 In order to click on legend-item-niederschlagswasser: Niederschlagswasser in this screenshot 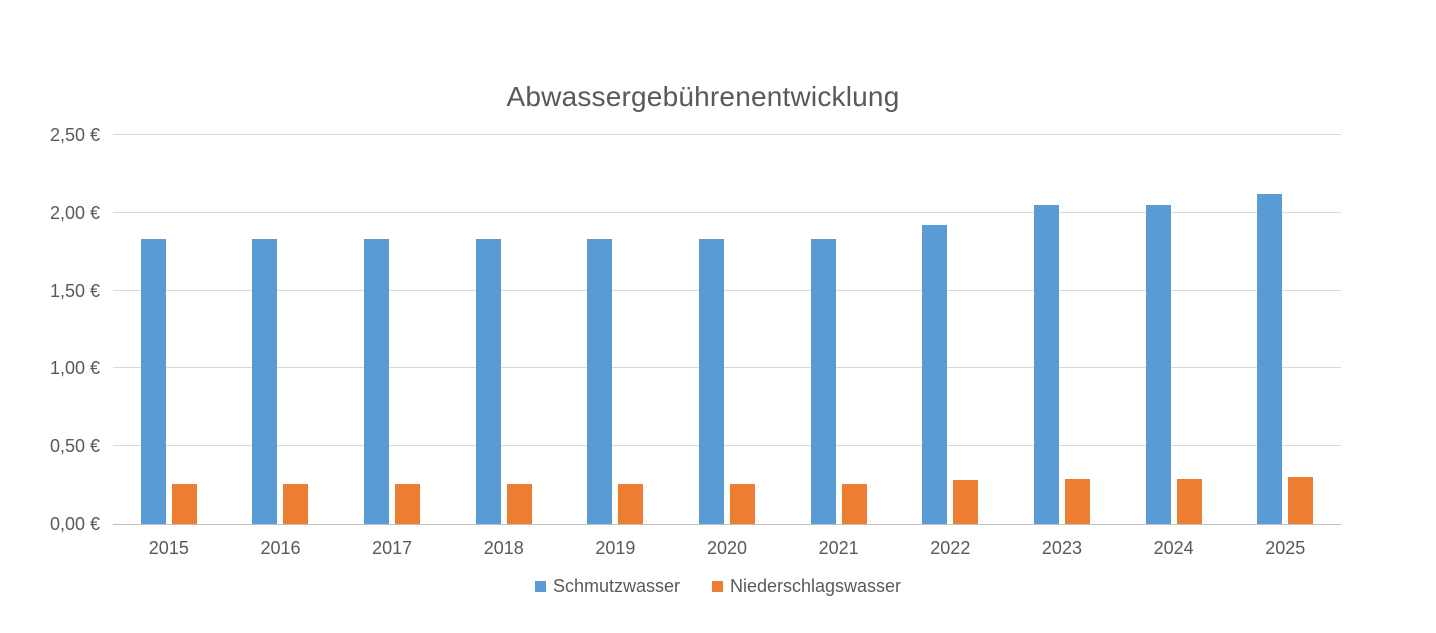, I will do `click(806, 586)`.